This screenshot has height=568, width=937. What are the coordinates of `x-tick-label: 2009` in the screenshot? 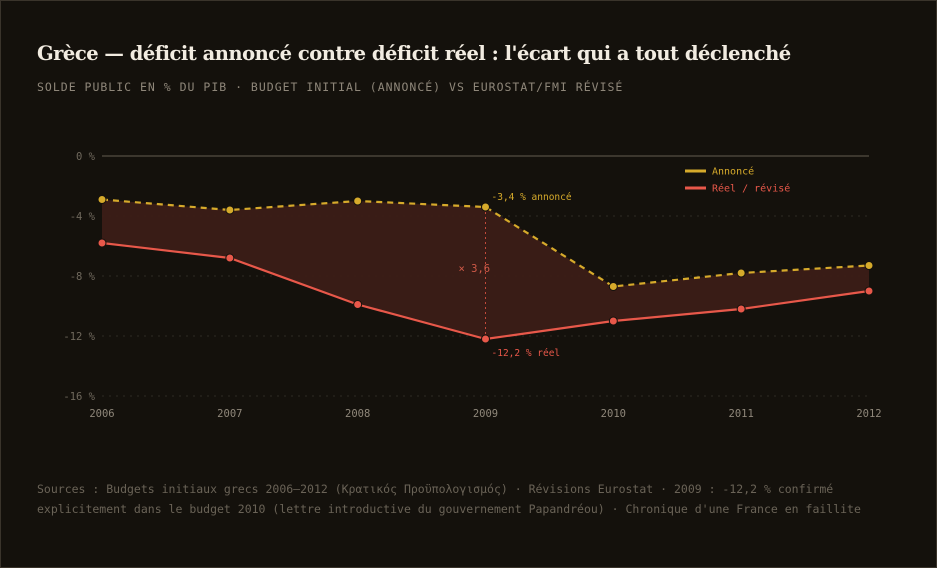 It's located at (485, 414).